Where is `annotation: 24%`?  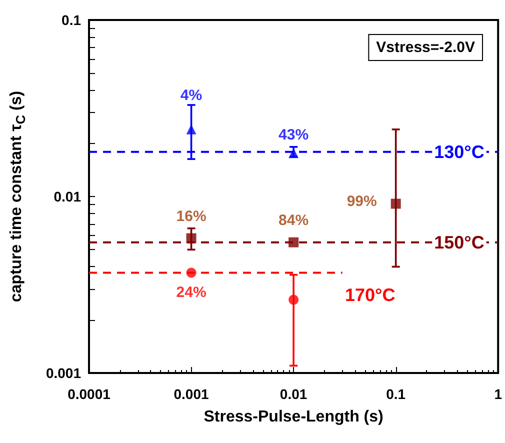 annotation: 24% is located at coordinates (191, 293).